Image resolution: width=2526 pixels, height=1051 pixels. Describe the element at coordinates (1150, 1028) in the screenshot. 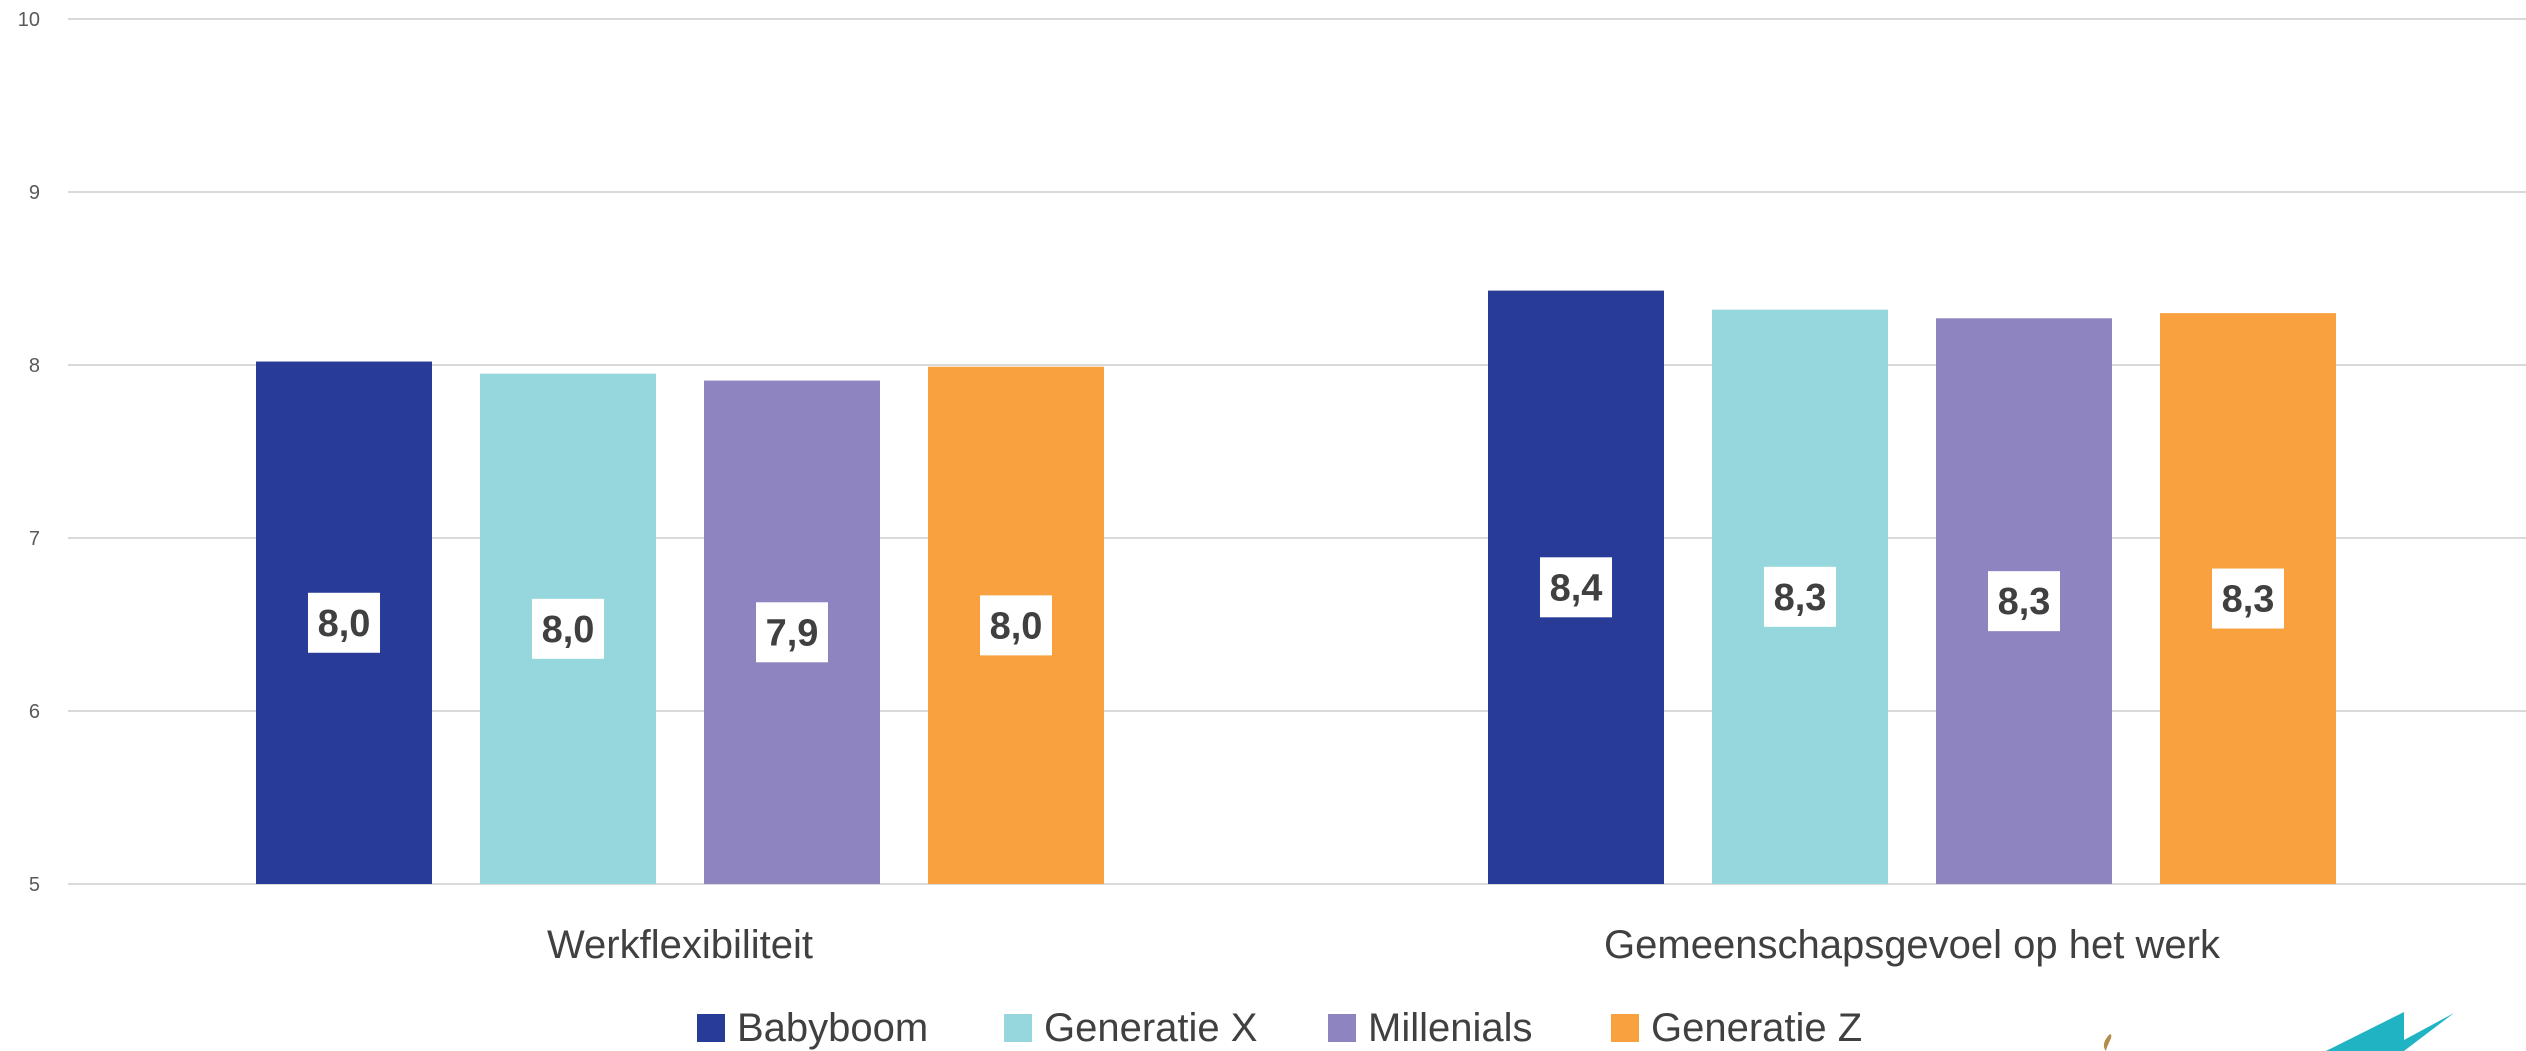

I see `legend-label: Generatie X` at that location.